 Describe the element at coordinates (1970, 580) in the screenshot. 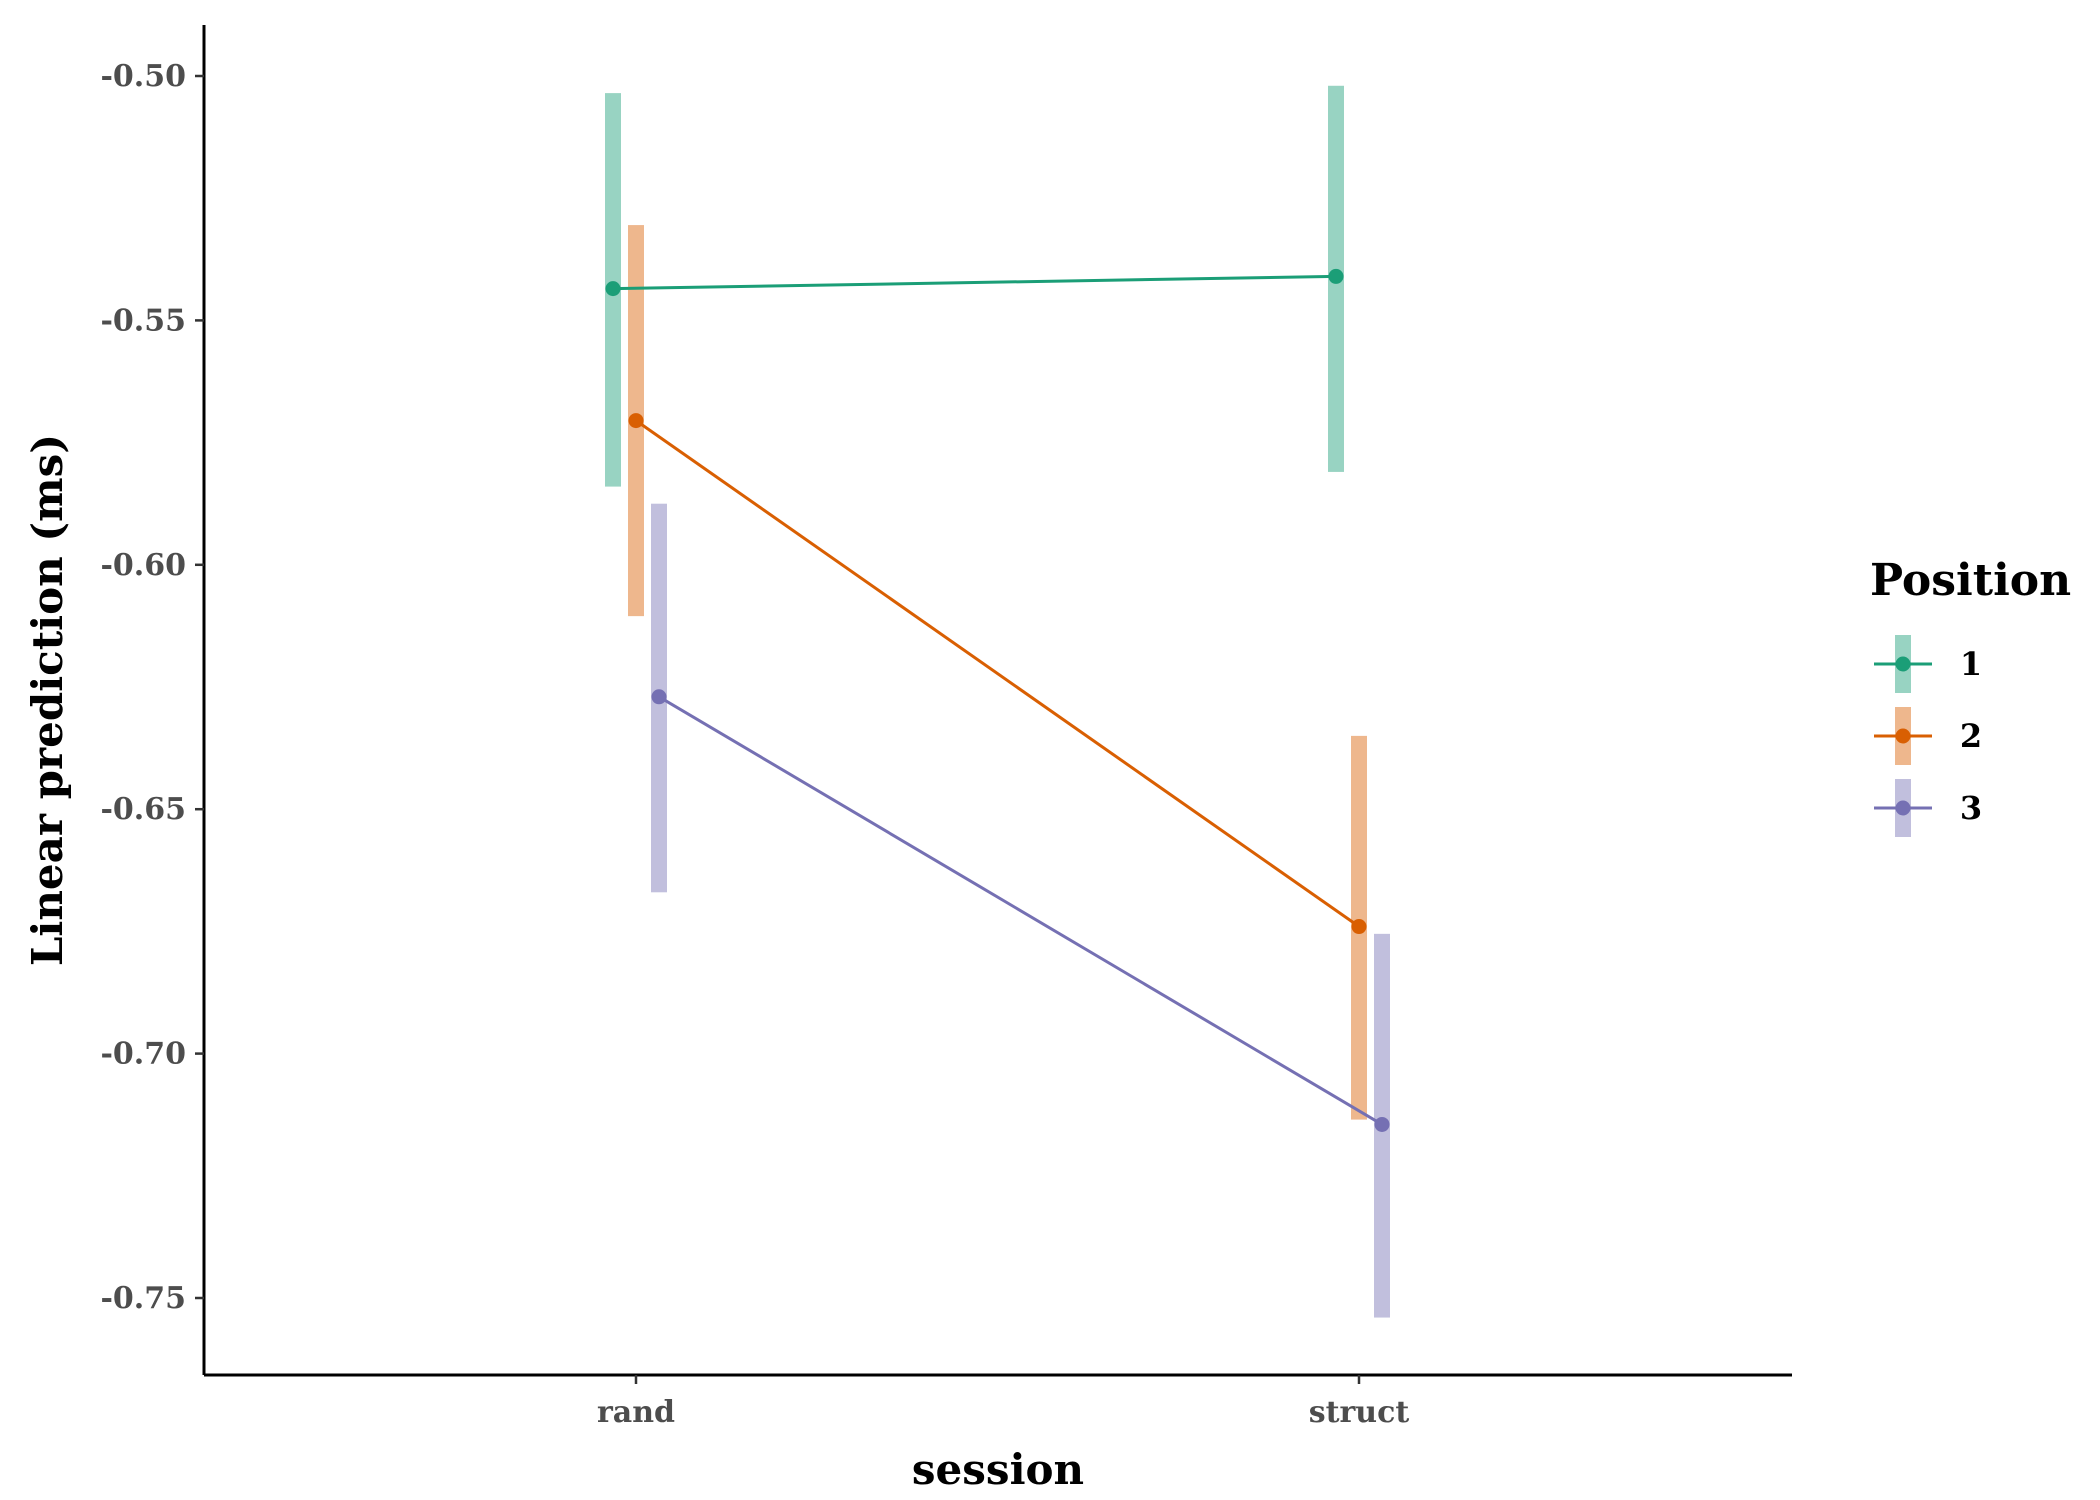

I see `legend-title: Position` at that location.